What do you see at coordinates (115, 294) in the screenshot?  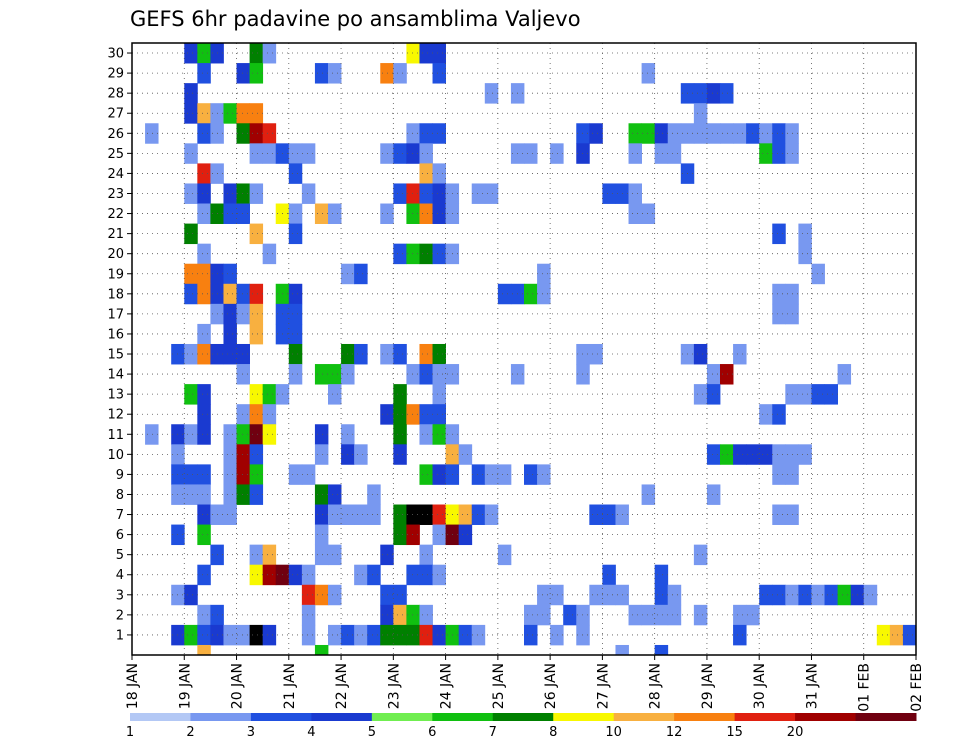 I see `y-tick-label: 18` at bounding box center [115, 294].